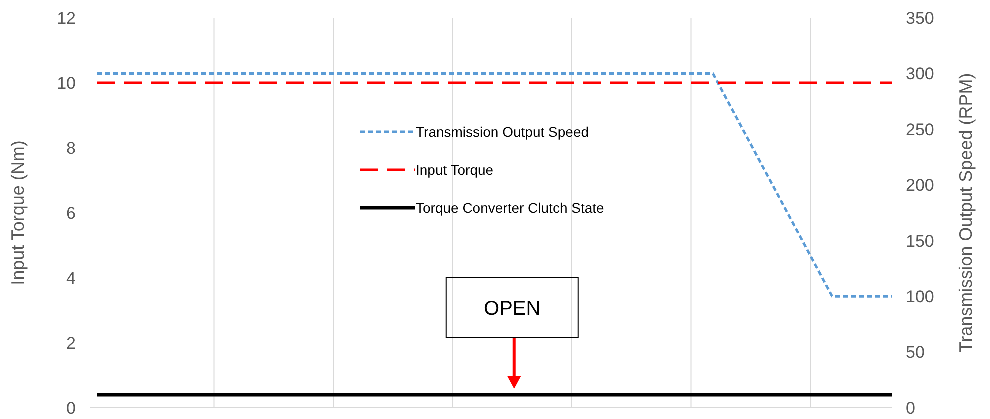 The width and height of the screenshot is (990, 419). I want to click on y-tick-label: 4, so click(71, 278).